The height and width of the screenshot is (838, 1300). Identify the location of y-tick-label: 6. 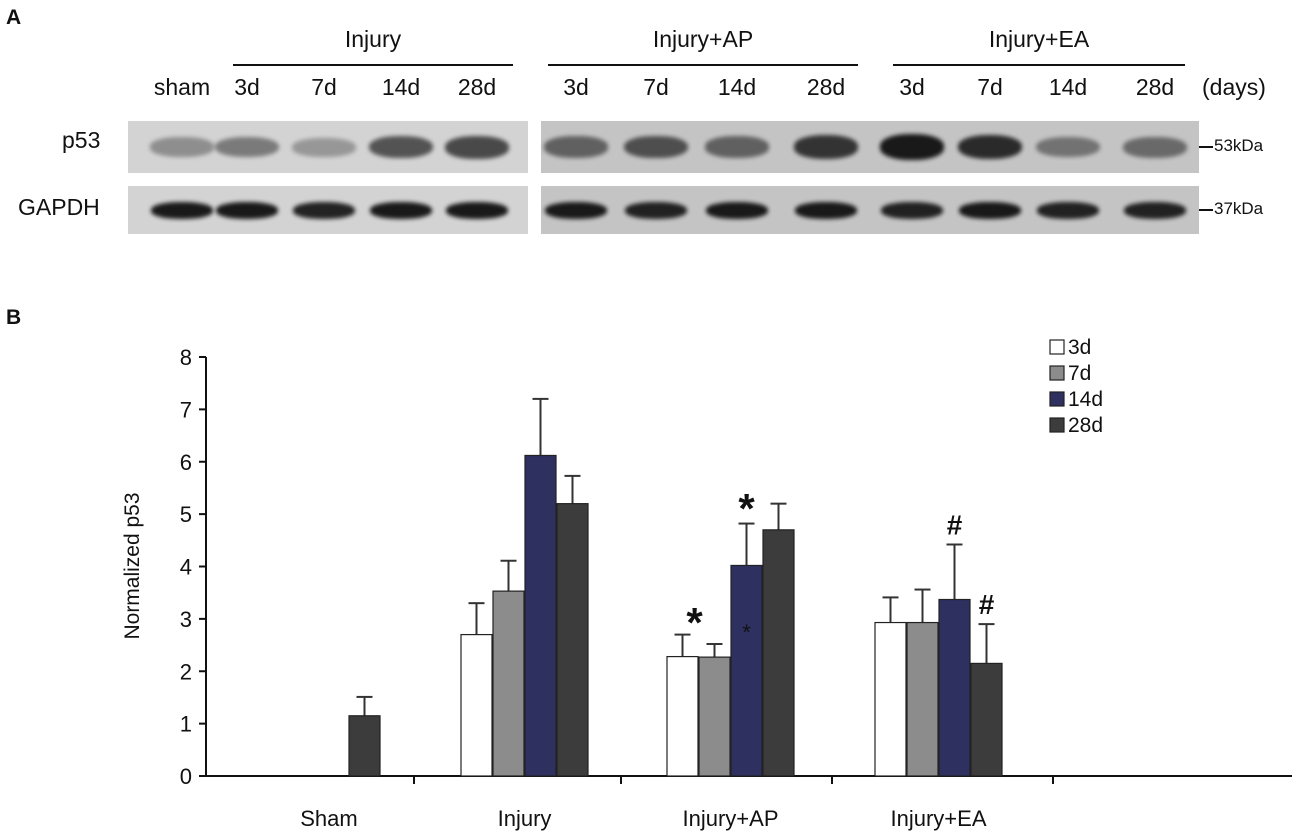
(186, 462).